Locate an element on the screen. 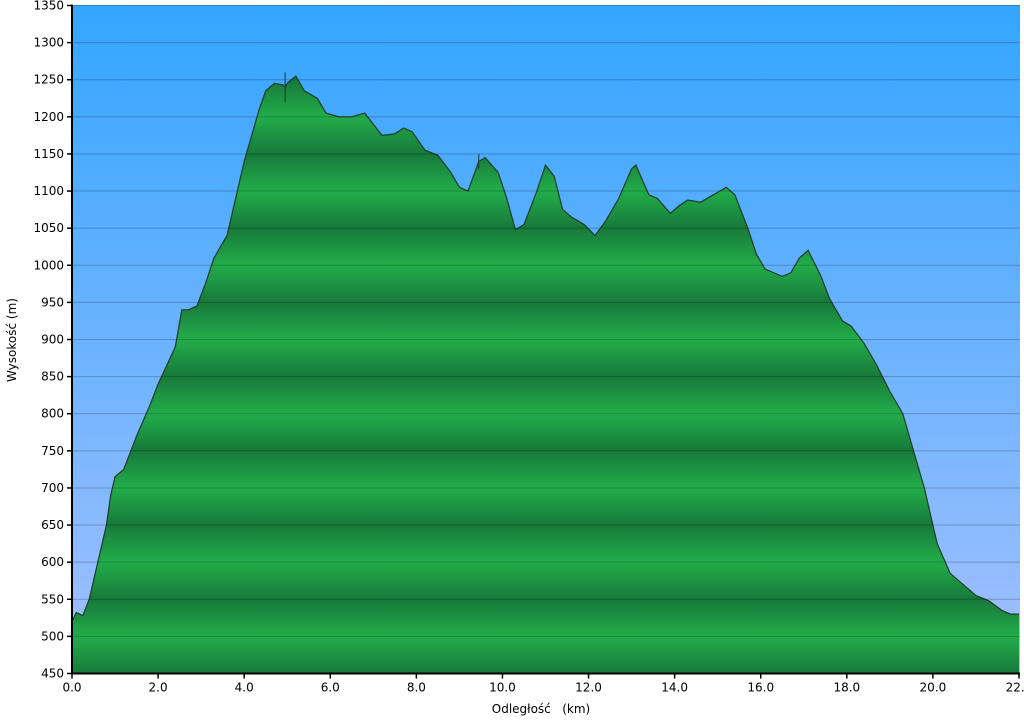 The height and width of the screenshot is (724, 1024). x-tick-label: 18.0 is located at coordinates (846, 688).